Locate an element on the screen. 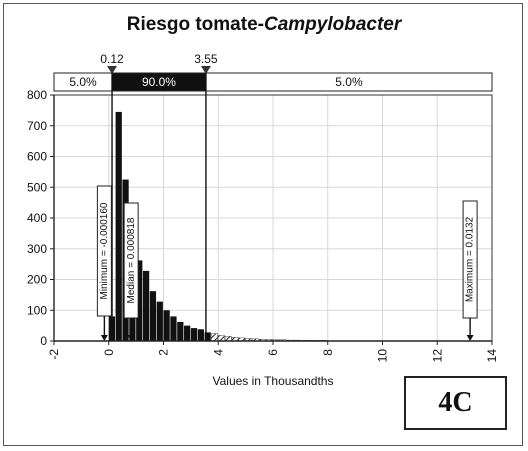  x-tick-label: 6 is located at coordinates (273, 352).